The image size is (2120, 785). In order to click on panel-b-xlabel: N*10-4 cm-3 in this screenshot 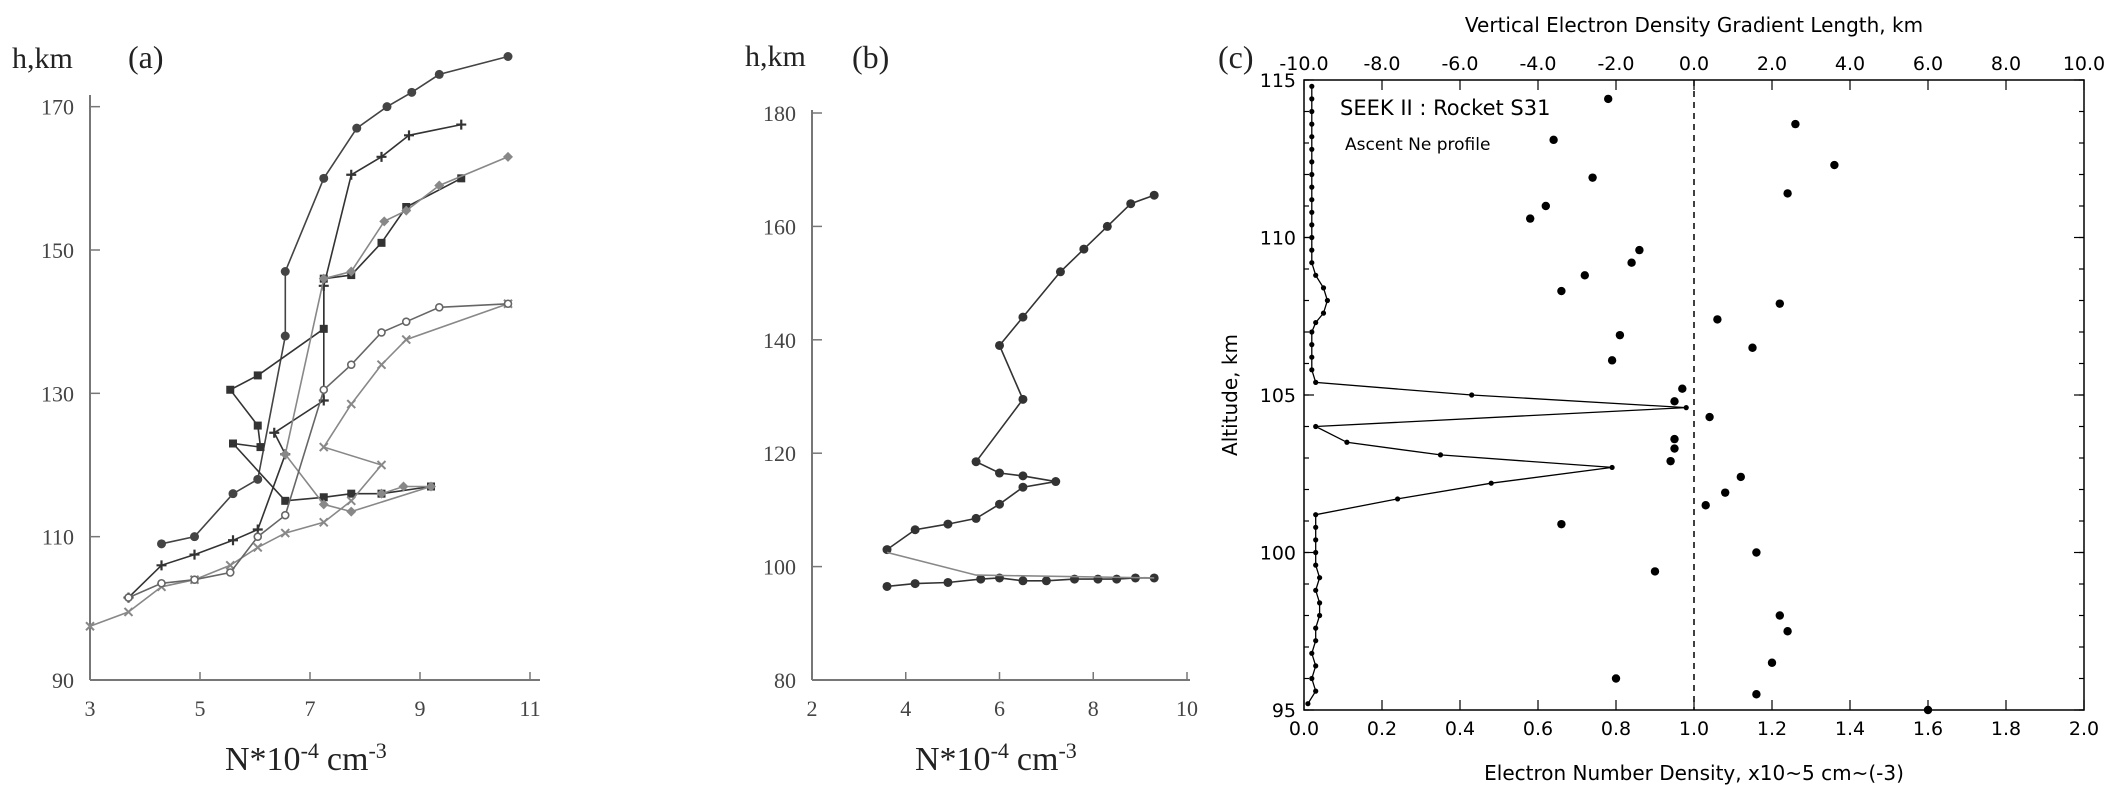, I will do `click(996, 758)`.